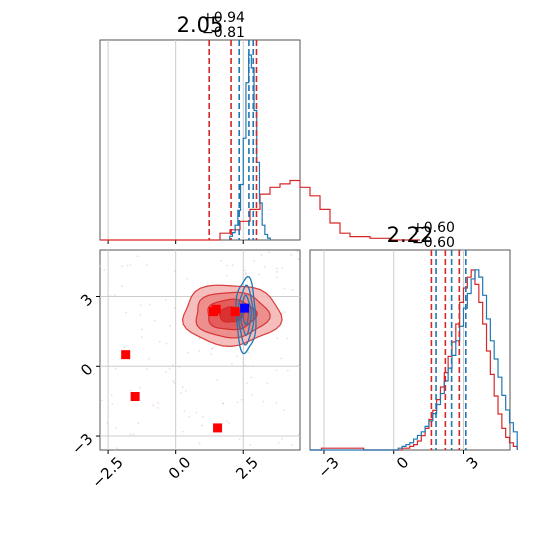 This screenshot has width=550, height=550. What do you see at coordinates (410, 350) in the screenshot?
I see `hist-y-frame` at bounding box center [410, 350].